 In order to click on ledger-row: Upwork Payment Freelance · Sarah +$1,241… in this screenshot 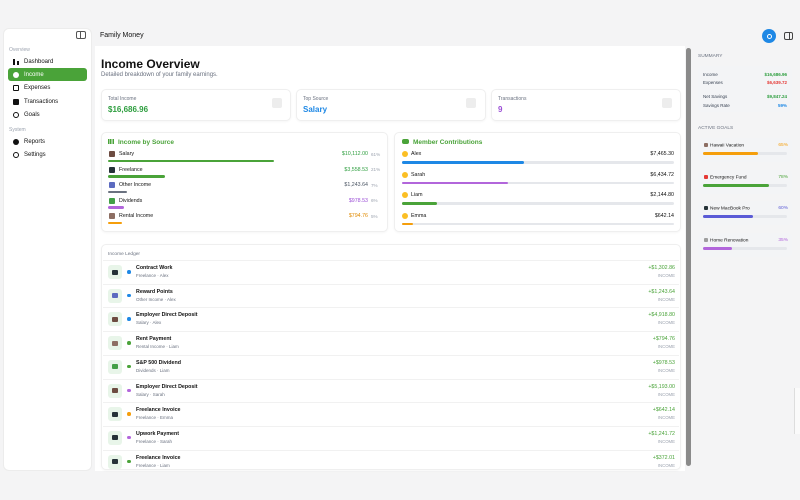, I will do `click(391, 436)`.